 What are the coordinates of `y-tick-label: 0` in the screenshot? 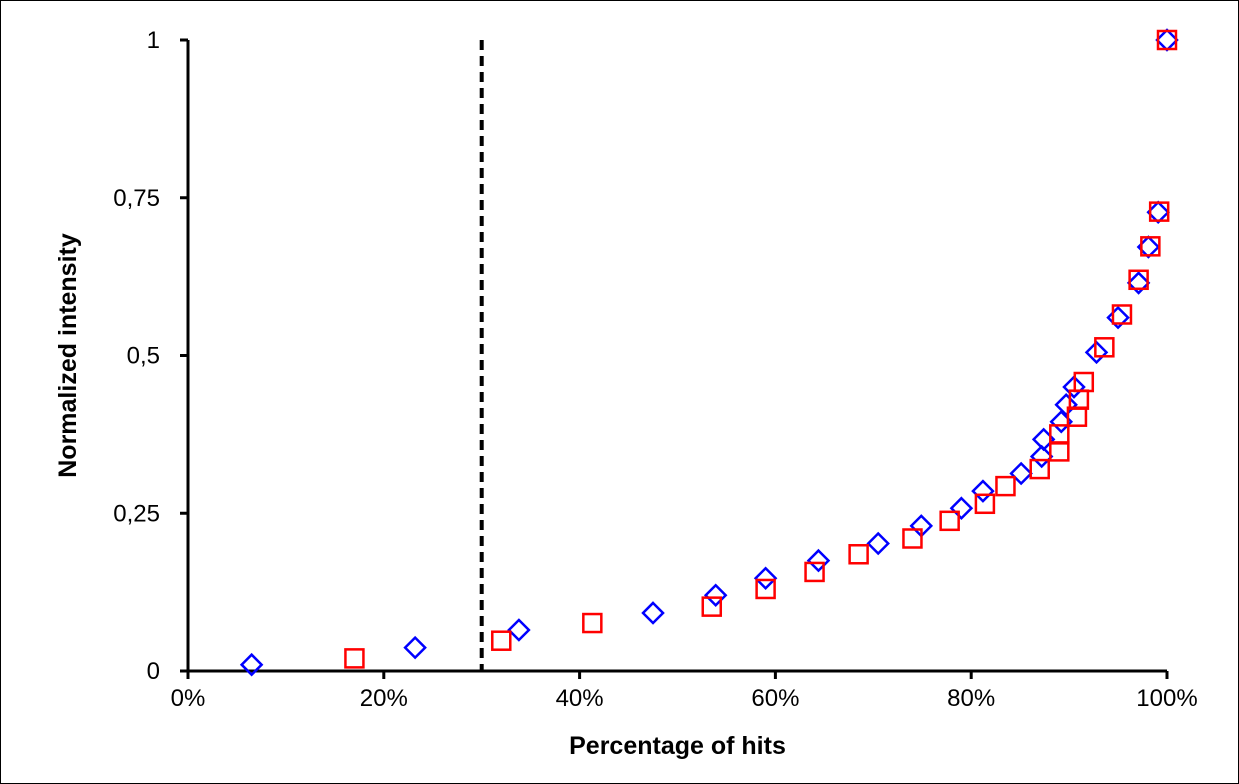 It's located at (153, 671).